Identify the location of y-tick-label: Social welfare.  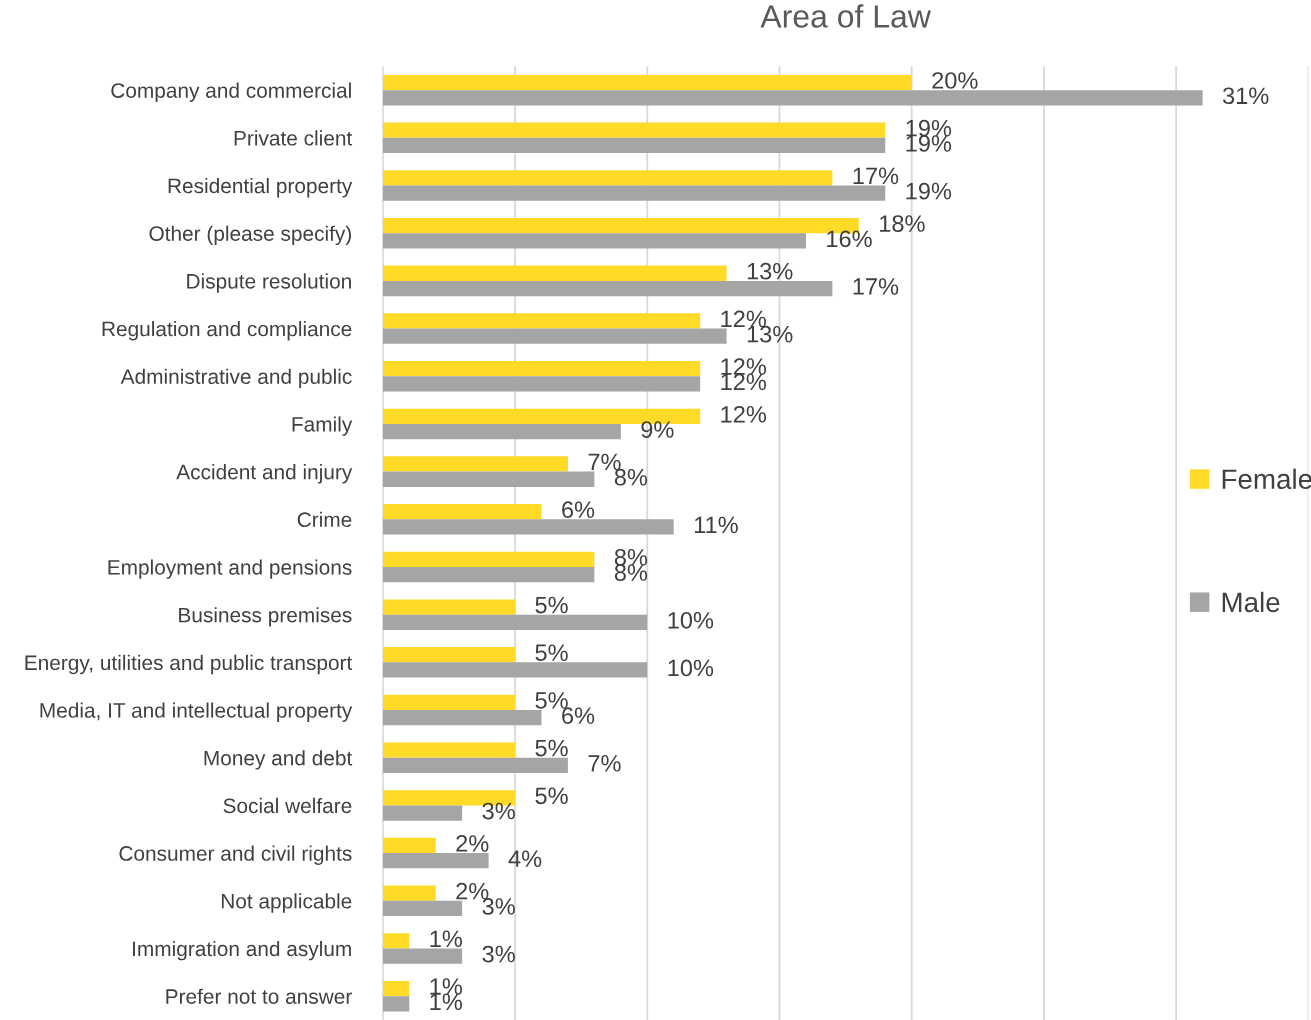
(287, 805).